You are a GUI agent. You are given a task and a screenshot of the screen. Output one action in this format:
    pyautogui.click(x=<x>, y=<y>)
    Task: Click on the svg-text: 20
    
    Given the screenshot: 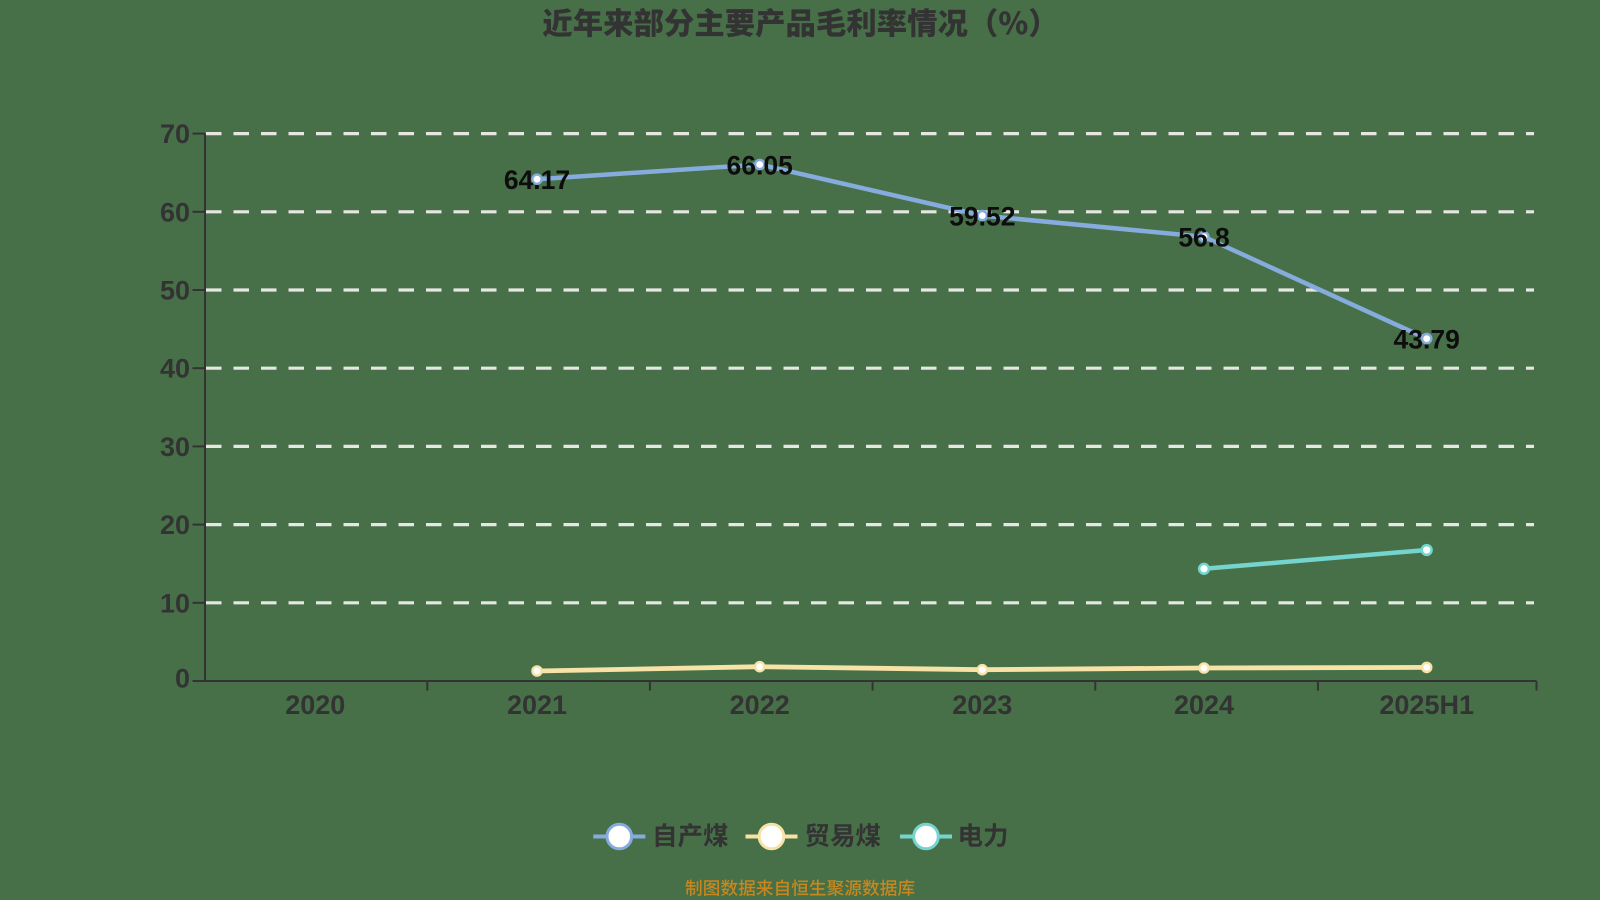 What is the action you would take?
    pyautogui.click(x=175, y=525)
    